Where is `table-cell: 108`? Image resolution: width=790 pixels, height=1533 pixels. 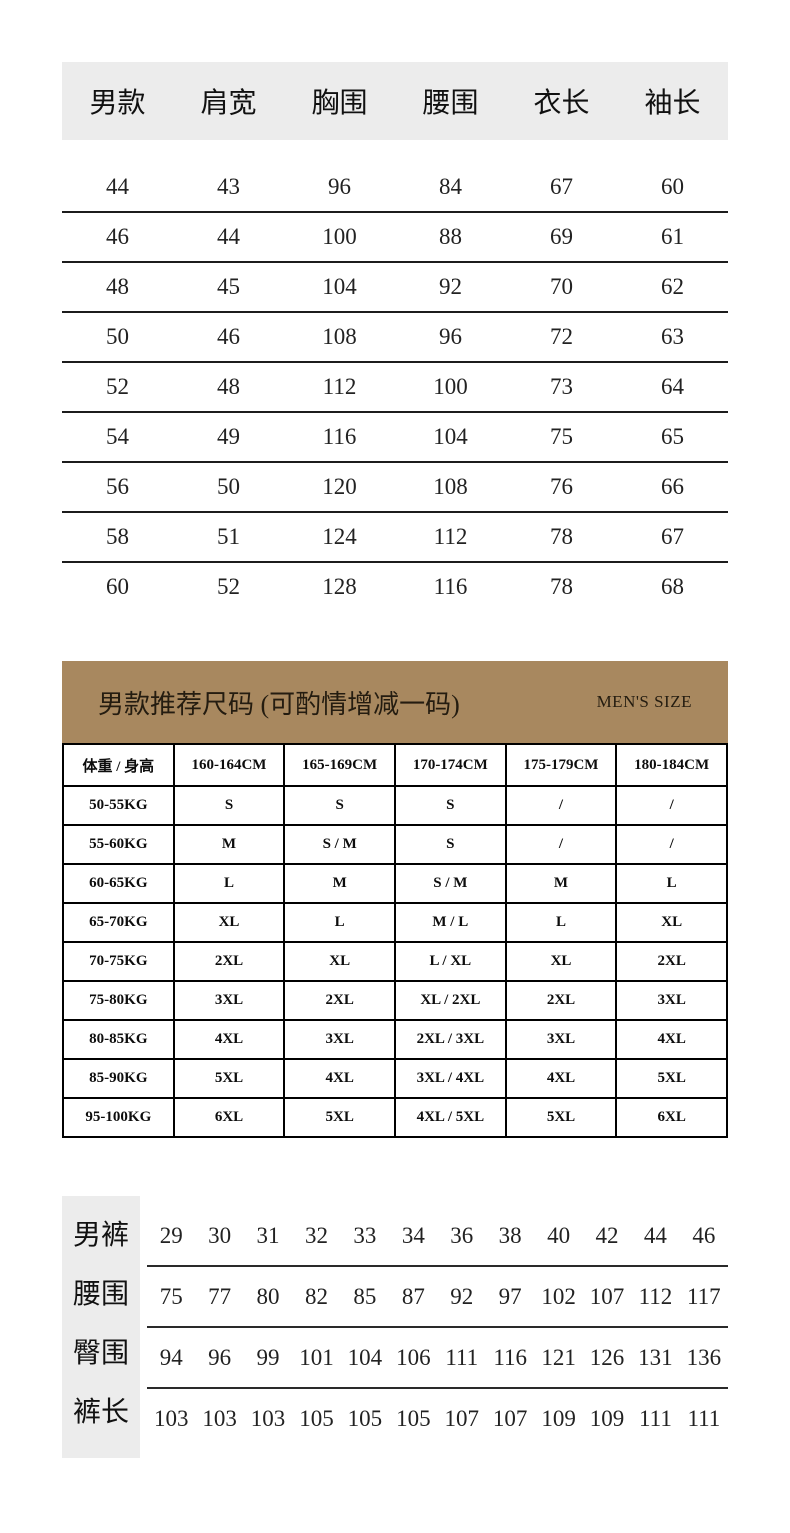 table-cell: 108 is located at coordinates (450, 486).